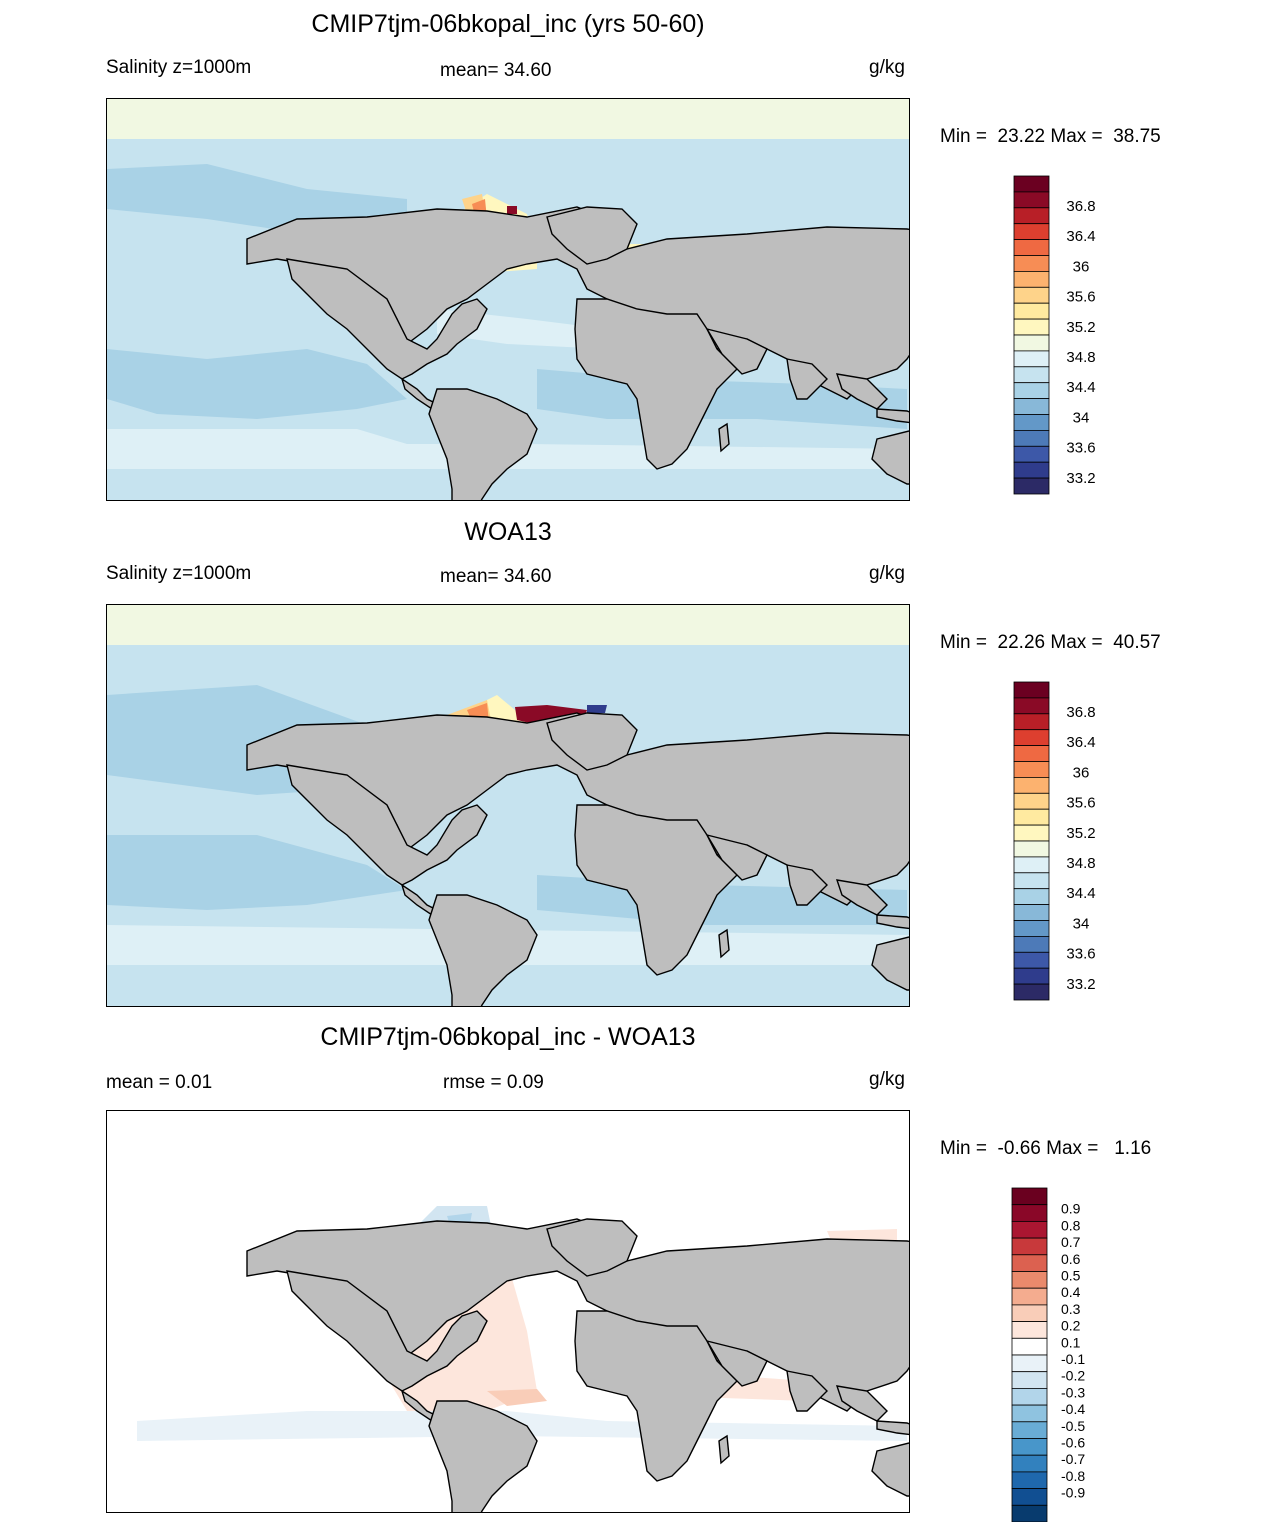 This screenshot has height=1522, width=1285. What do you see at coordinates (1073, 1409) in the screenshot?
I see `colorbar-tick-label: -0.4` at bounding box center [1073, 1409].